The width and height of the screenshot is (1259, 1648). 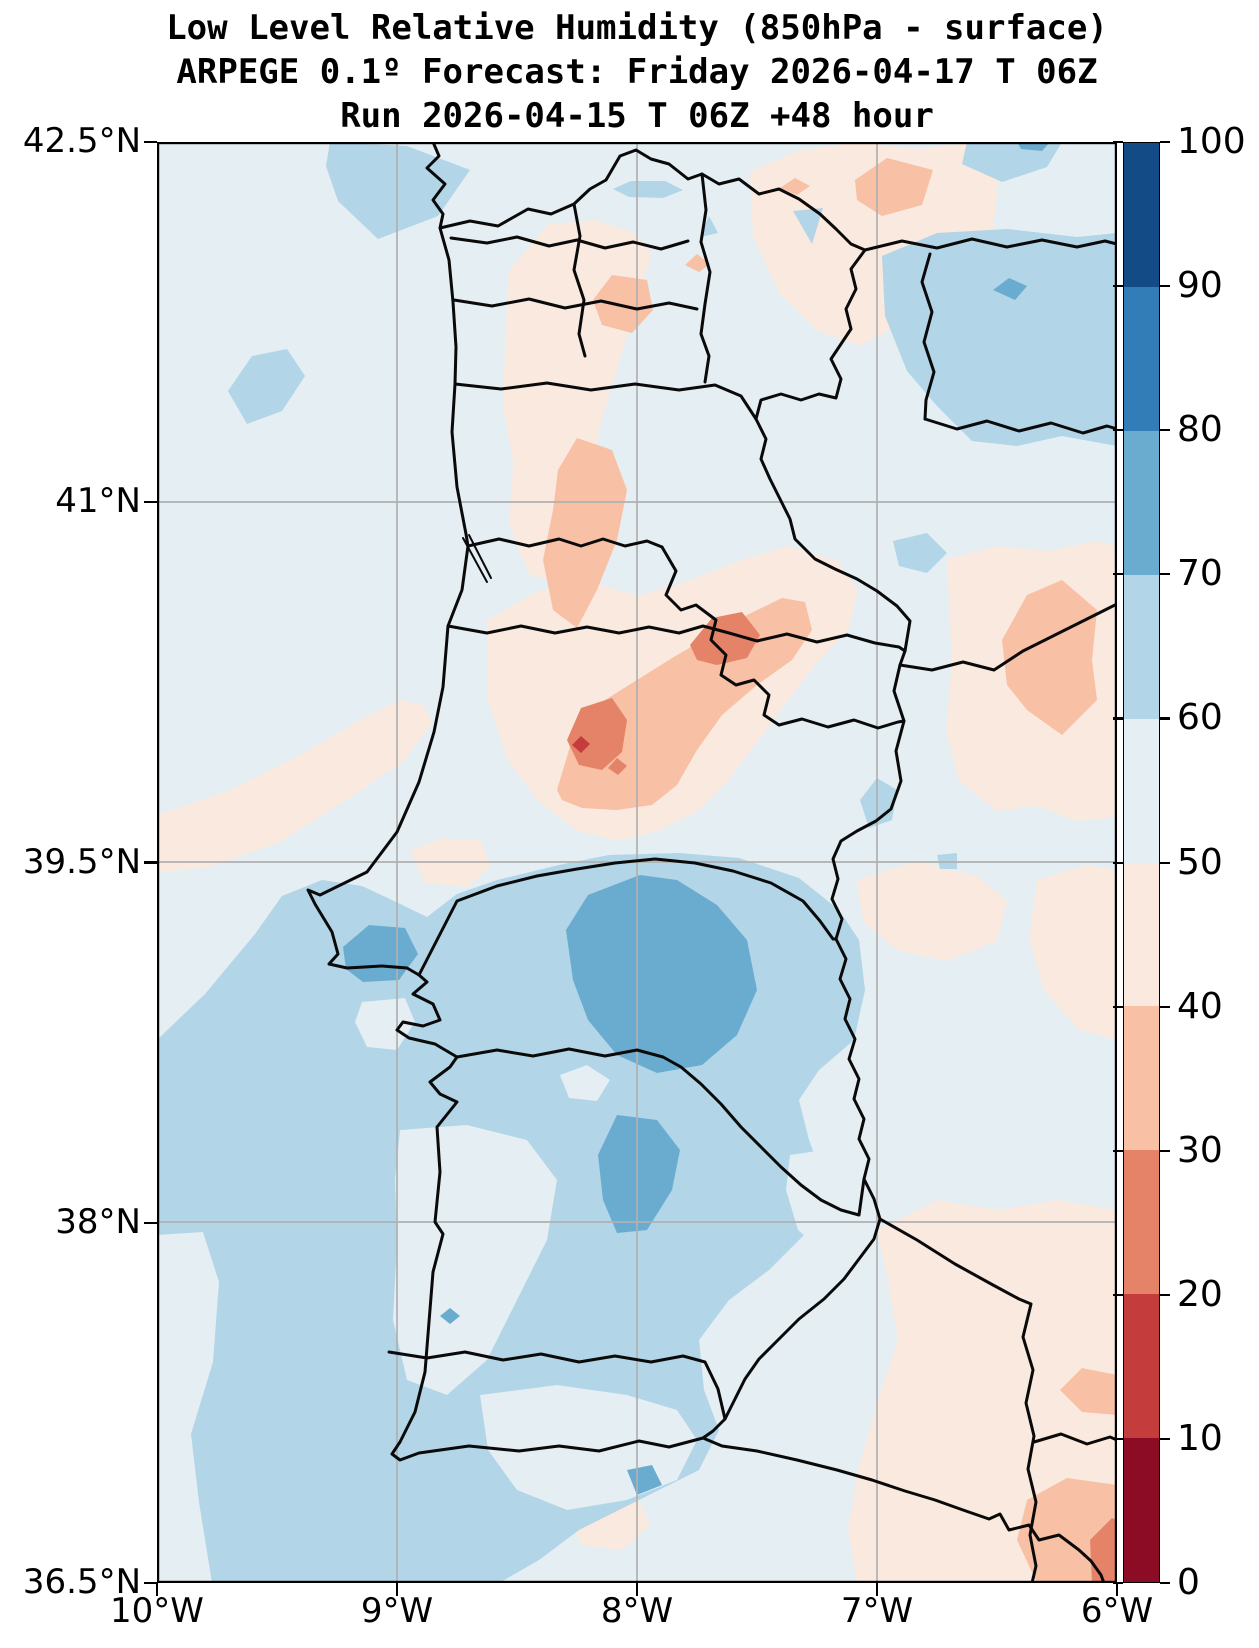 I want to click on lat-tick-label: 38°N, so click(x=98, y=1222).